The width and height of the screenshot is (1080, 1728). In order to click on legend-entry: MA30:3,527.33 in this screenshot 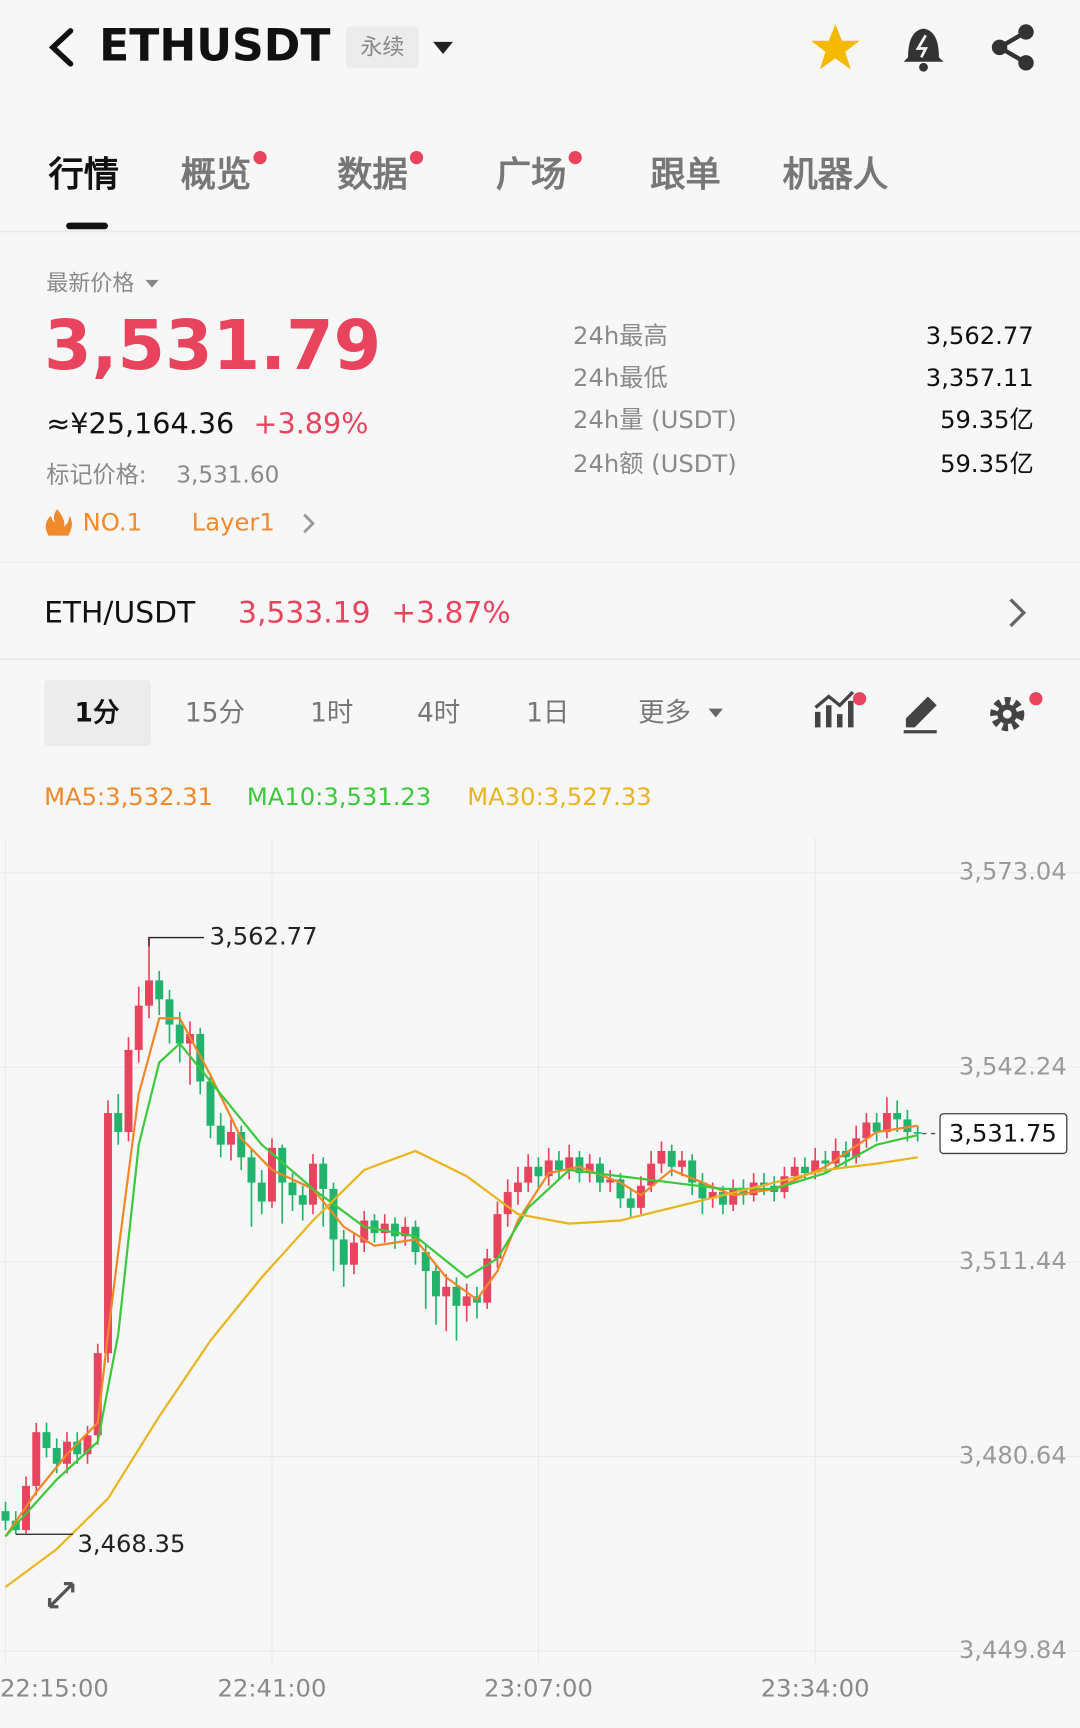, I will do `click(559, 796)`.